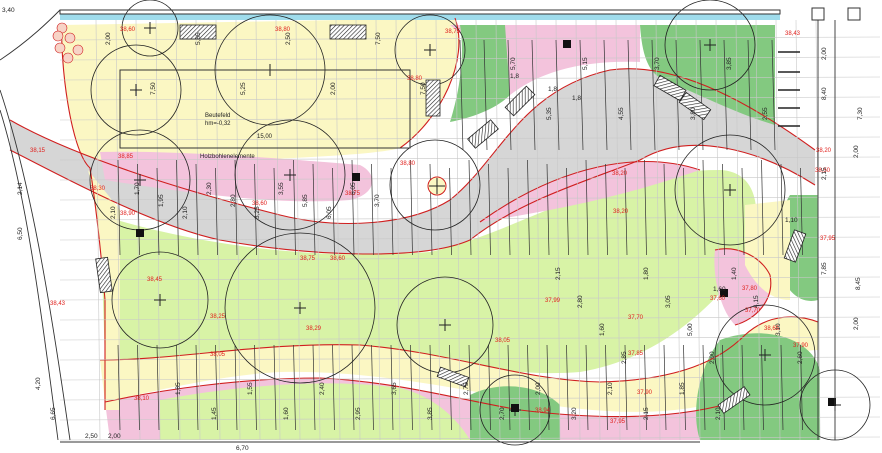 The image size is (882, 453). I want to click on edge-dimension-label: 4,20, so click(38, 383).